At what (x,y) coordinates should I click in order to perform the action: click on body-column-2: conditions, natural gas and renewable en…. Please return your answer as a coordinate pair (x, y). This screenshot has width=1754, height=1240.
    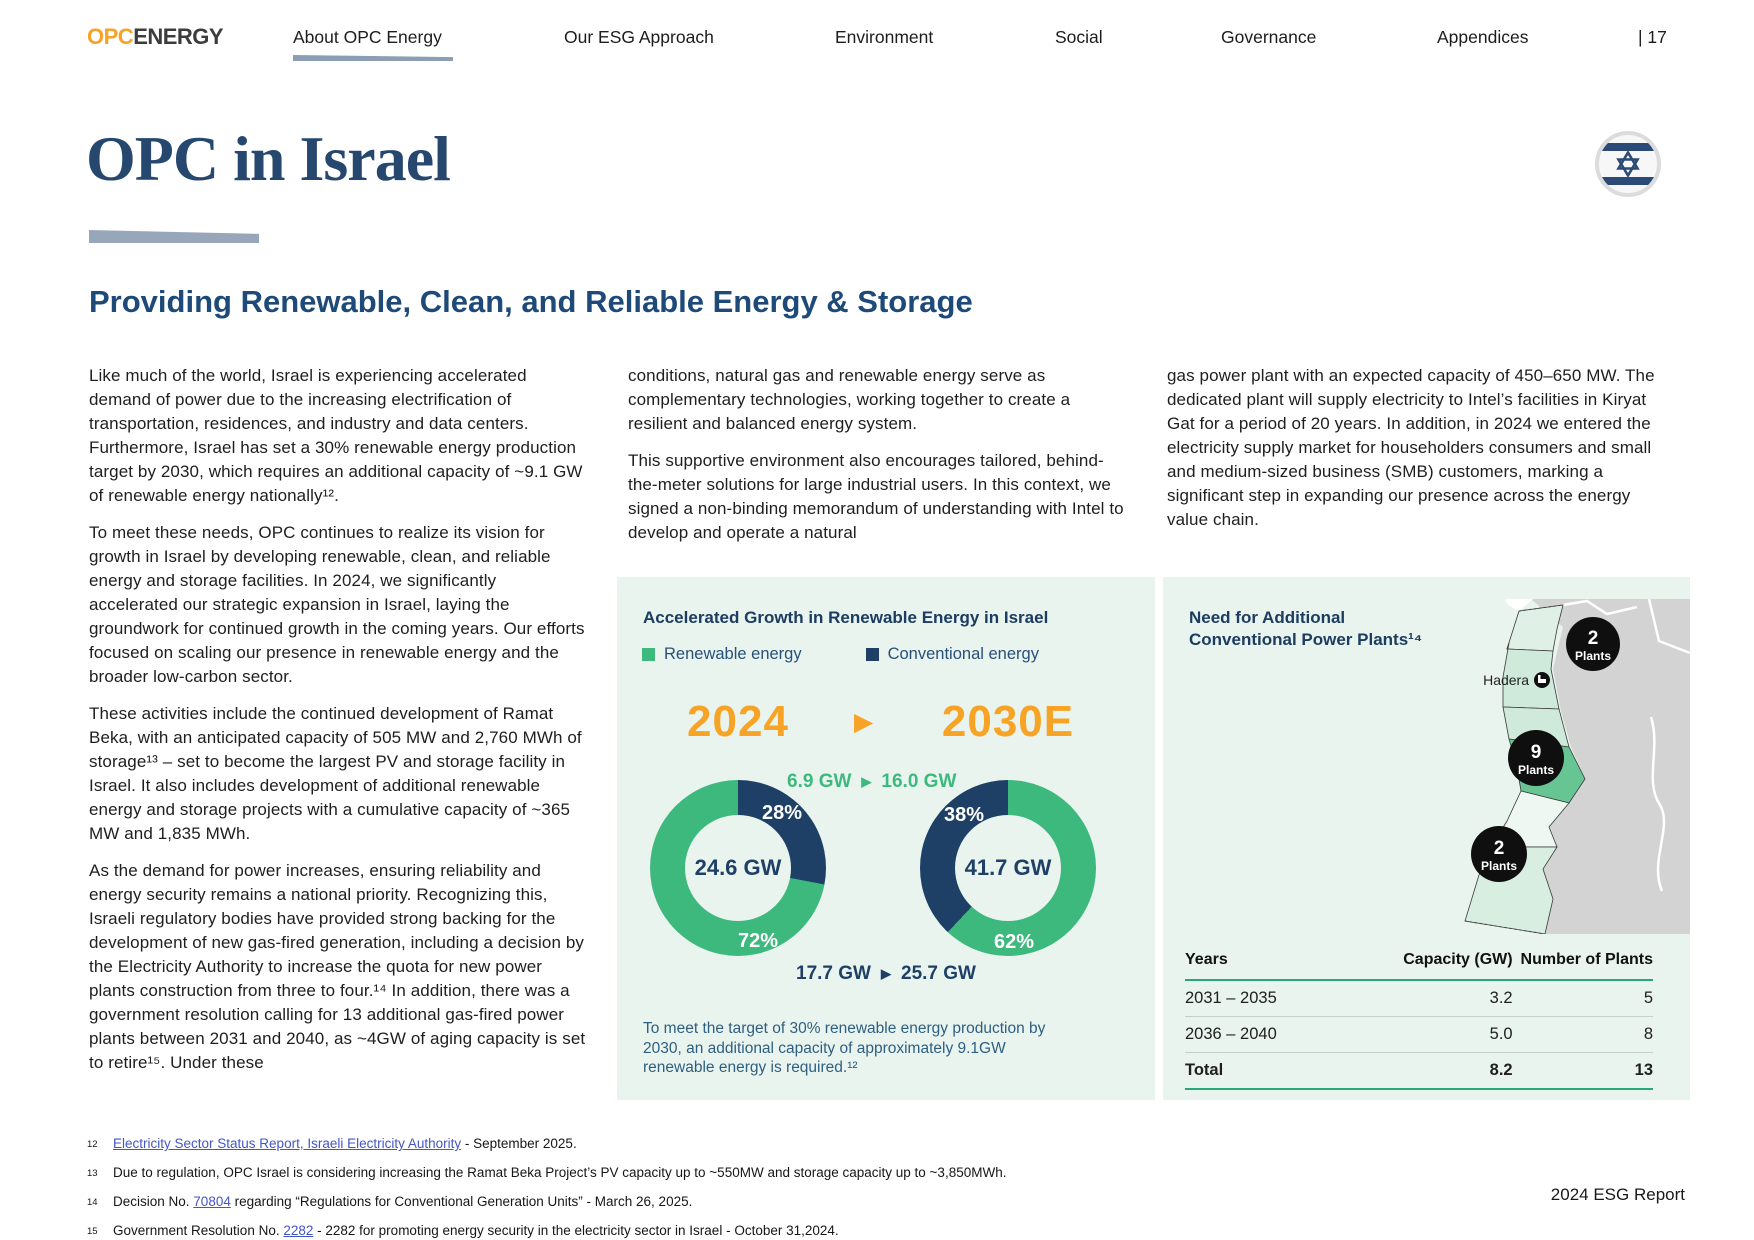
    Looking at the image, I should click on (878, 461).